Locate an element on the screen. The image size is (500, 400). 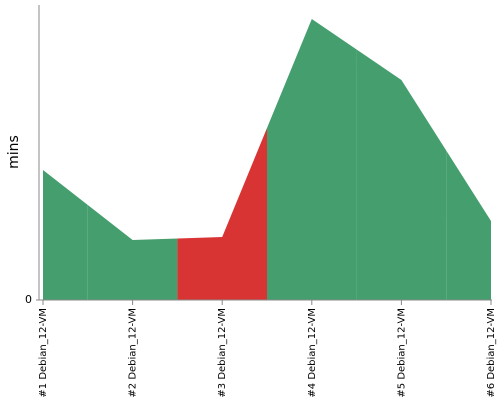
x-tick-label: #3 Debian_12-VM is located at coordinates (222, 353).